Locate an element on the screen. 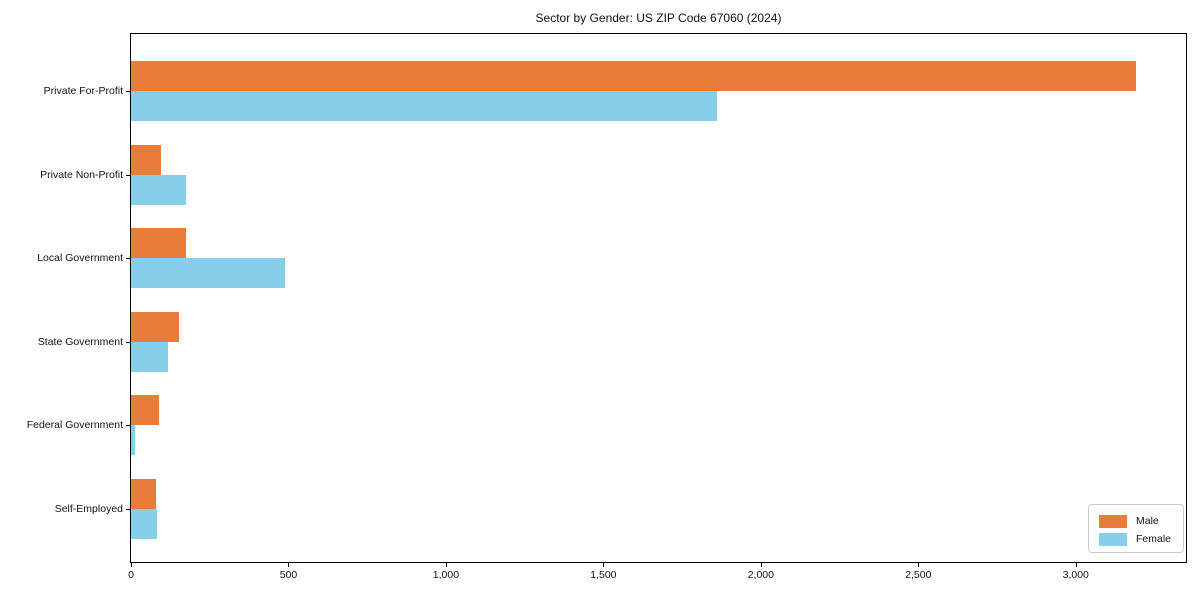 The width and height of the screenshot is (1200, 600). legend-label-male: Male is located at coordinates (1147, 521).